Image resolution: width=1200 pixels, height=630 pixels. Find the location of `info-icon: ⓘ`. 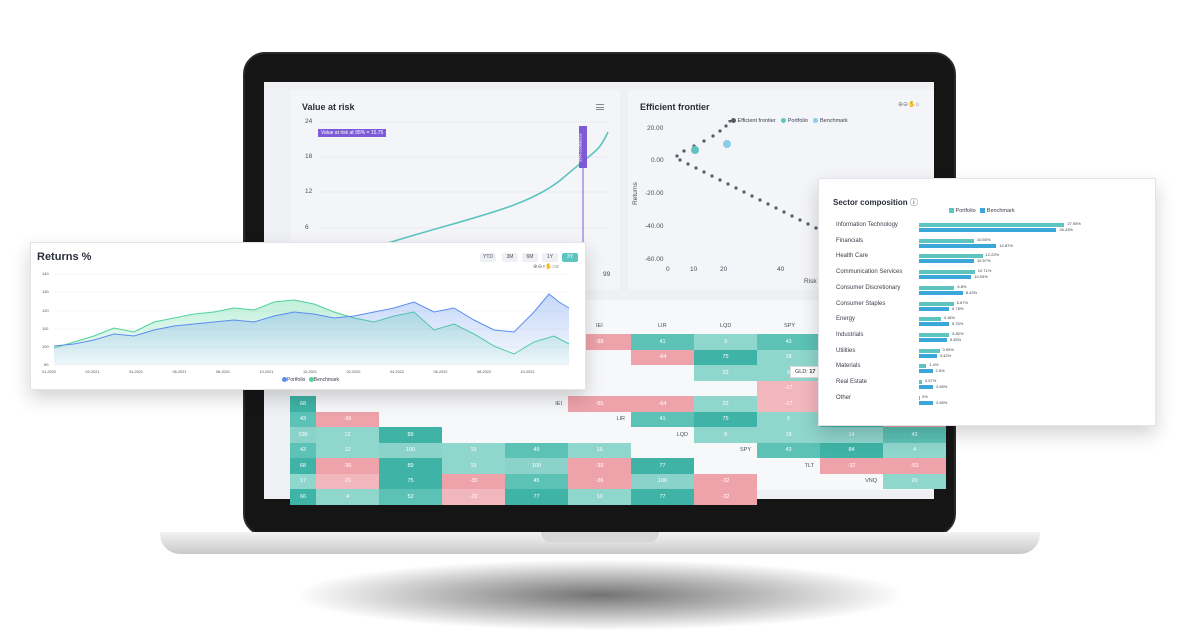

info-icon: ⓘ is located at coordinates (913, 202).